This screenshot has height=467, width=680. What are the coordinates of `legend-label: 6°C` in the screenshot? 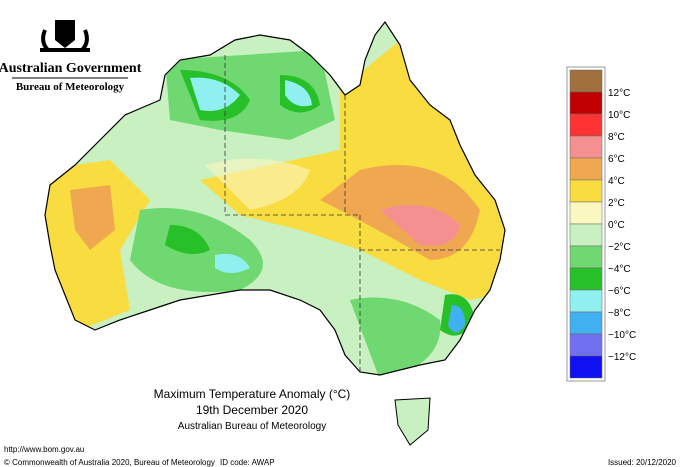 It's located at (616, 159).